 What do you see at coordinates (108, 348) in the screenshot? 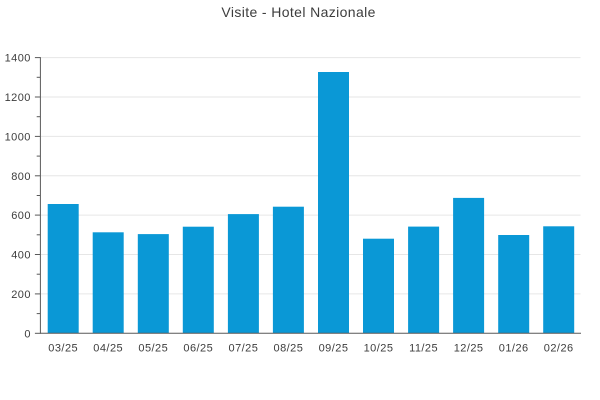
I see `svg-text: 04/25` at bounding box center [108, 348].